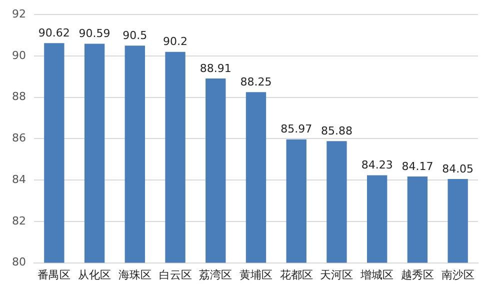 Image resolution: width=484 pixels, height=290 pixels. Describe the element at coordinates (19, 262) in the screenshot. I see `y-tick-label: 80` at that location.